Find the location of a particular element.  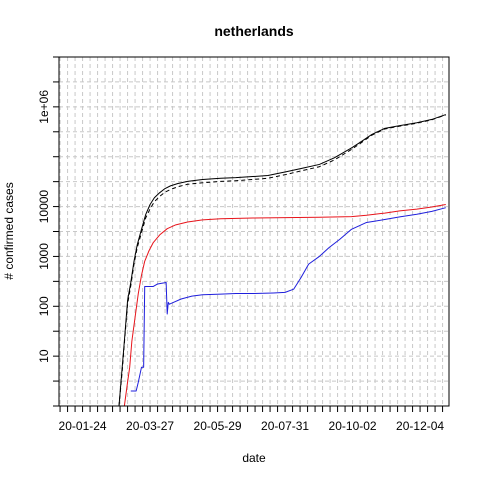

x-tick-label: 20-05-29 is located at coordinates (218, 426).